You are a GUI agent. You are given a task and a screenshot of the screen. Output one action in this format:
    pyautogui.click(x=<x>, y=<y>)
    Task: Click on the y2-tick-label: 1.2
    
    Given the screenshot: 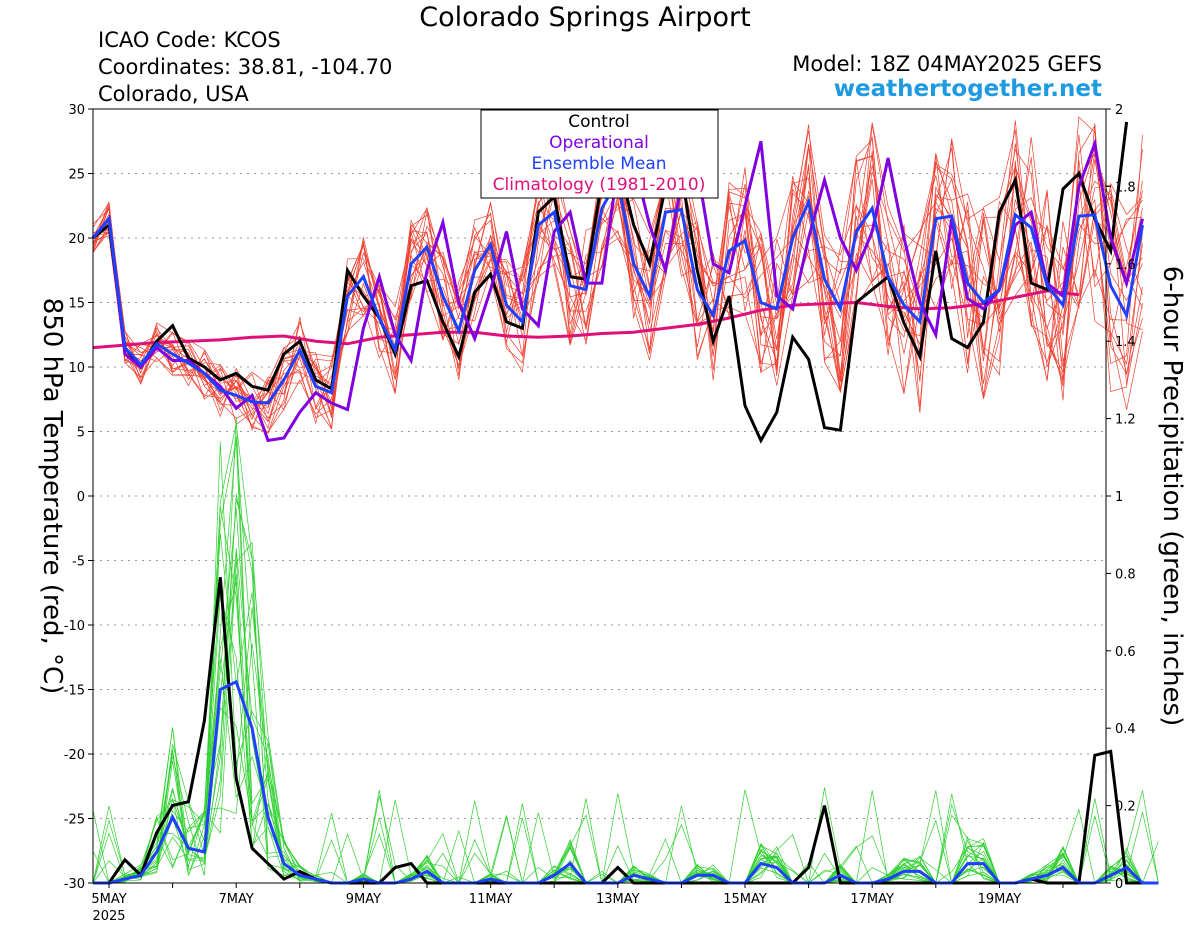 What is the action you would take?
    pyautogui.click(x=1125, y=420)
    